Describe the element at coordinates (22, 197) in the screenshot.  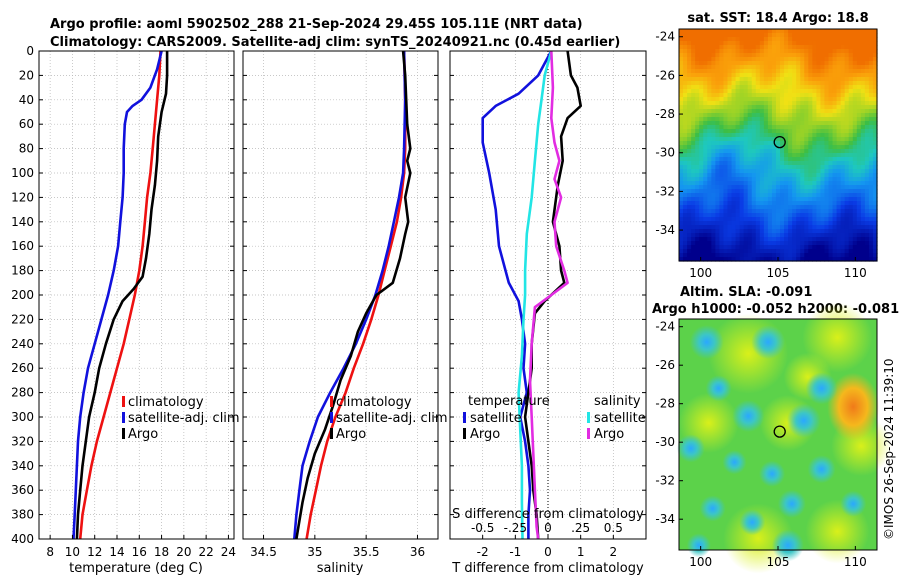
I see `depth-tick-label: 120` at that location.